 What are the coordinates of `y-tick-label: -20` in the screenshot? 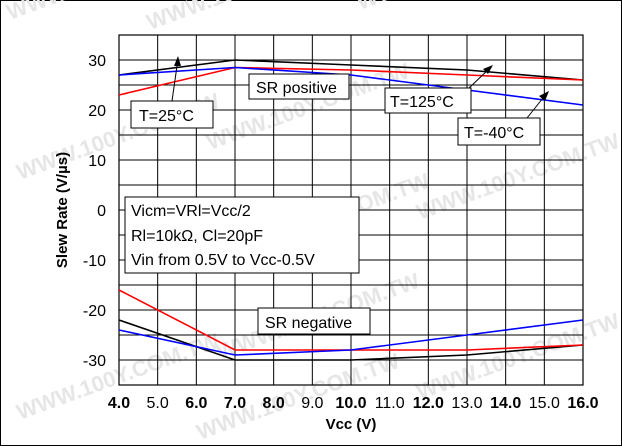 It's located at (94, 311).